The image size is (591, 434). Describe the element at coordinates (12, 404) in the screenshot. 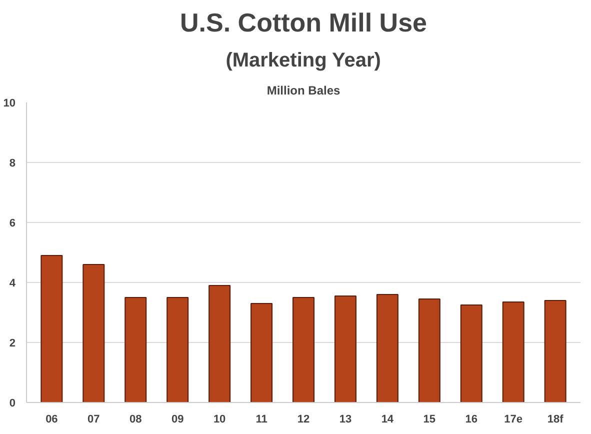

I see `y-tick-label: 0` at that location.